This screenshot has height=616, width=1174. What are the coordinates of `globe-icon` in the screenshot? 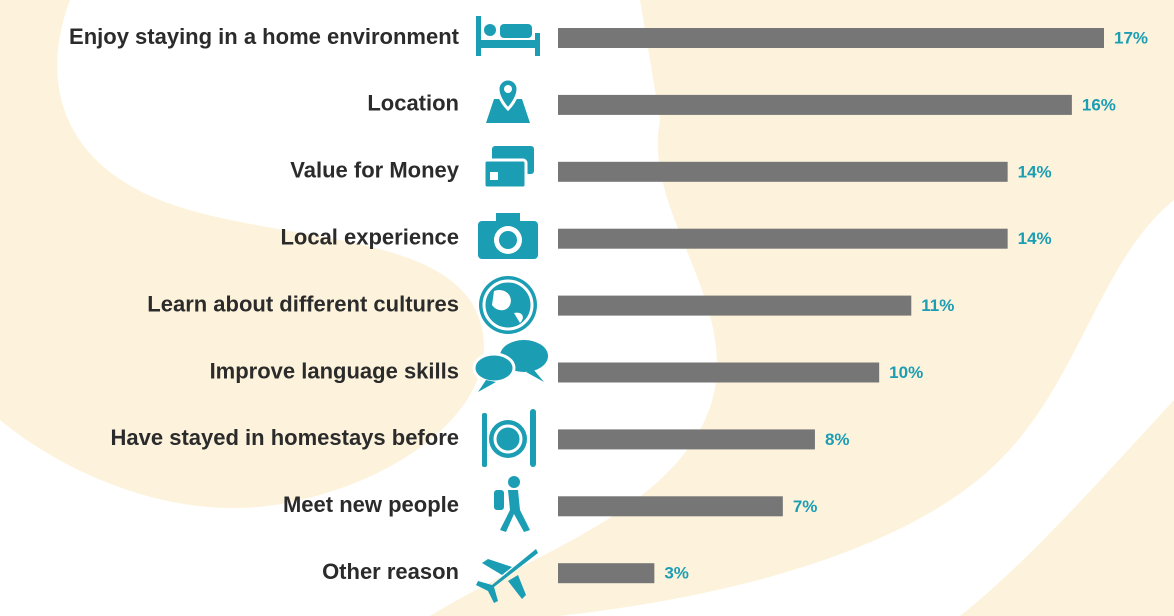 It's located at (508, 305).